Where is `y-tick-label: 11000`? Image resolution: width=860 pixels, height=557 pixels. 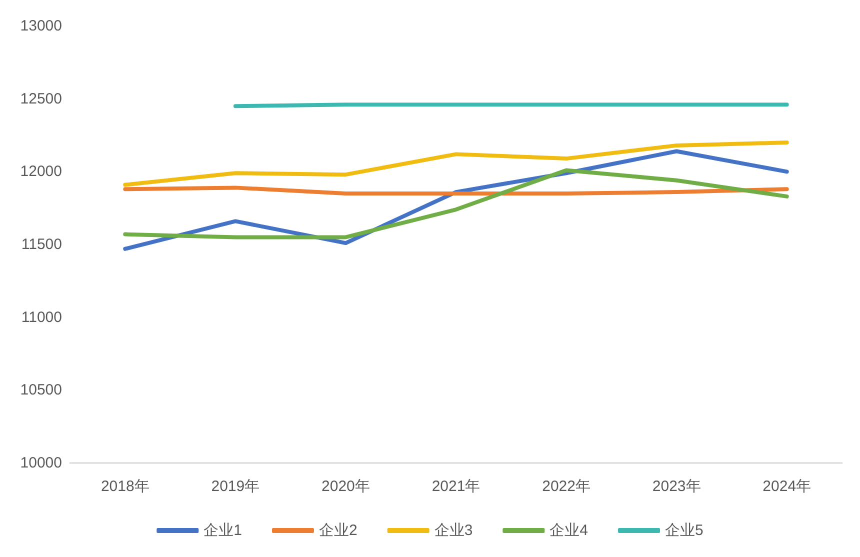 y-tick-label: 11000 is located at coordinates (41, 317).